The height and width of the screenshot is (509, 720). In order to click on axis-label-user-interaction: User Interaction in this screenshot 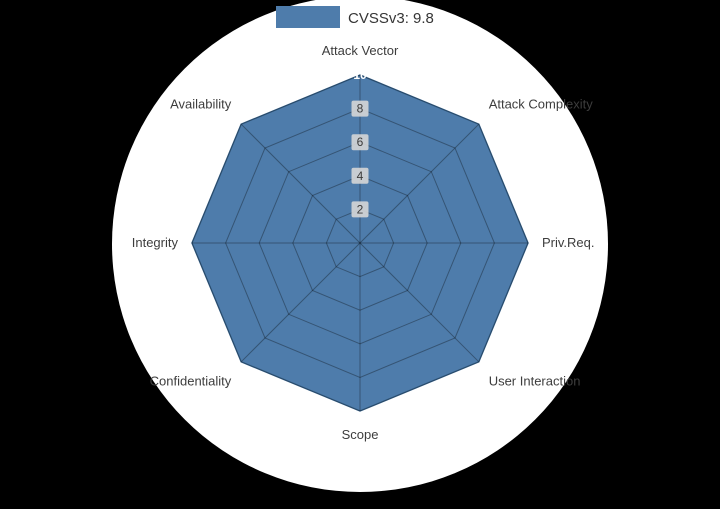, I will do `click(535, 381)`.